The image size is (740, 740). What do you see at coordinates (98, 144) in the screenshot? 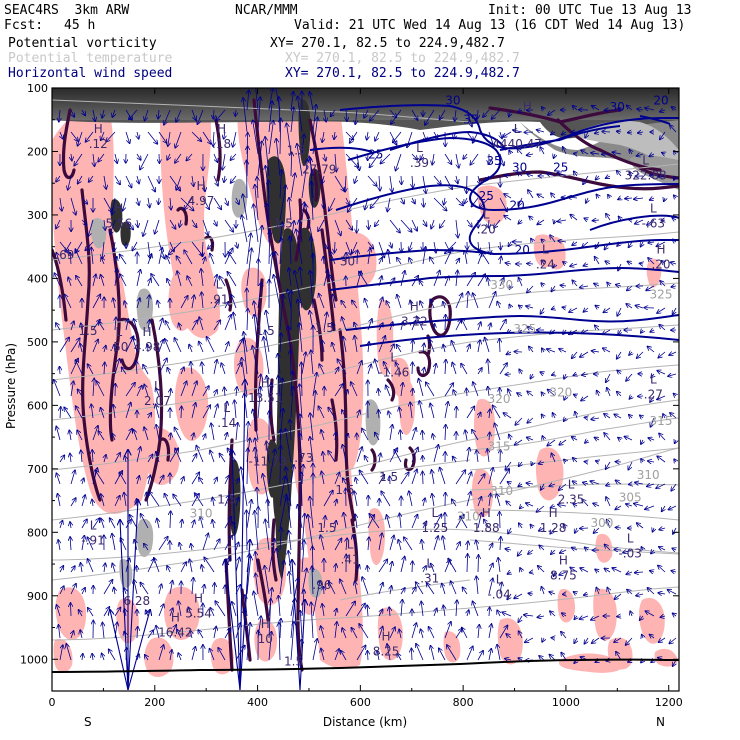
I see `extremum-value: .12` at bounding box center [98, 144].